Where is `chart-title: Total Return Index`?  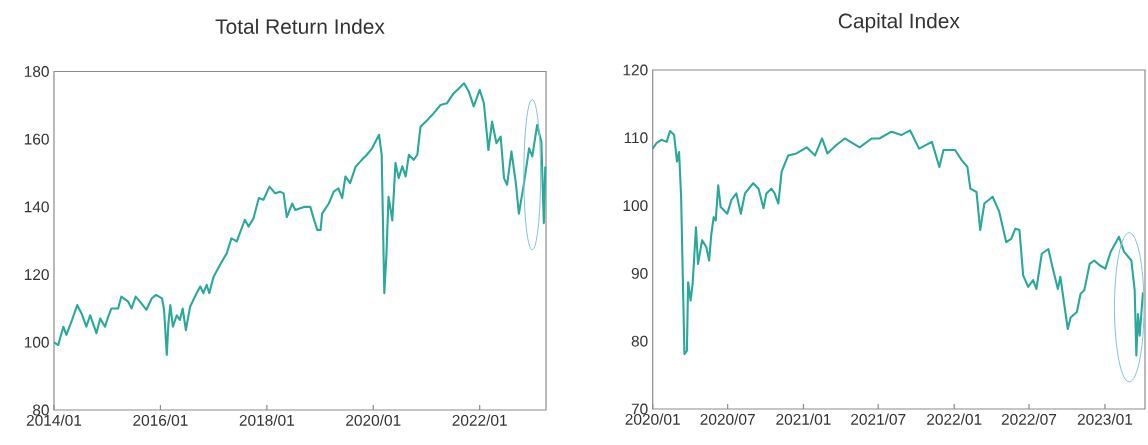 chart-title: Total Return Index is located at coordinates (300, 26).